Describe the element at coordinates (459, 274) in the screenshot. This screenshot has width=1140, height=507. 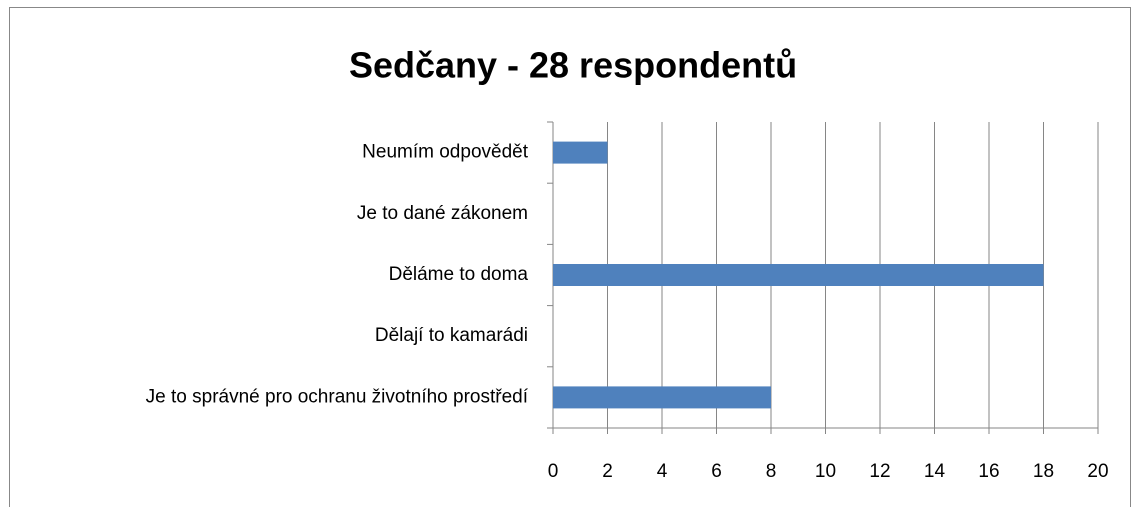
I see `y-tick-label: Děláme to doma` at that location.